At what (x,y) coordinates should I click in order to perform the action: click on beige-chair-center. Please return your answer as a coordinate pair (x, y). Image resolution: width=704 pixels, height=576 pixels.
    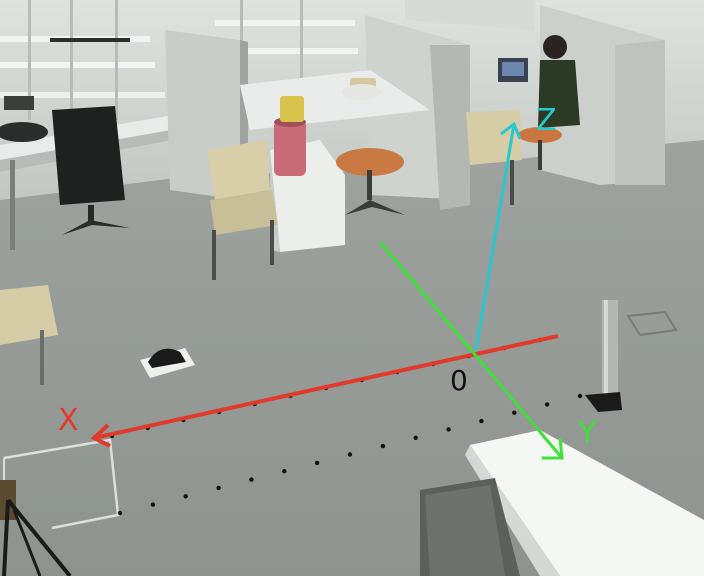
    Looking at the image, I should click on (242, 210).